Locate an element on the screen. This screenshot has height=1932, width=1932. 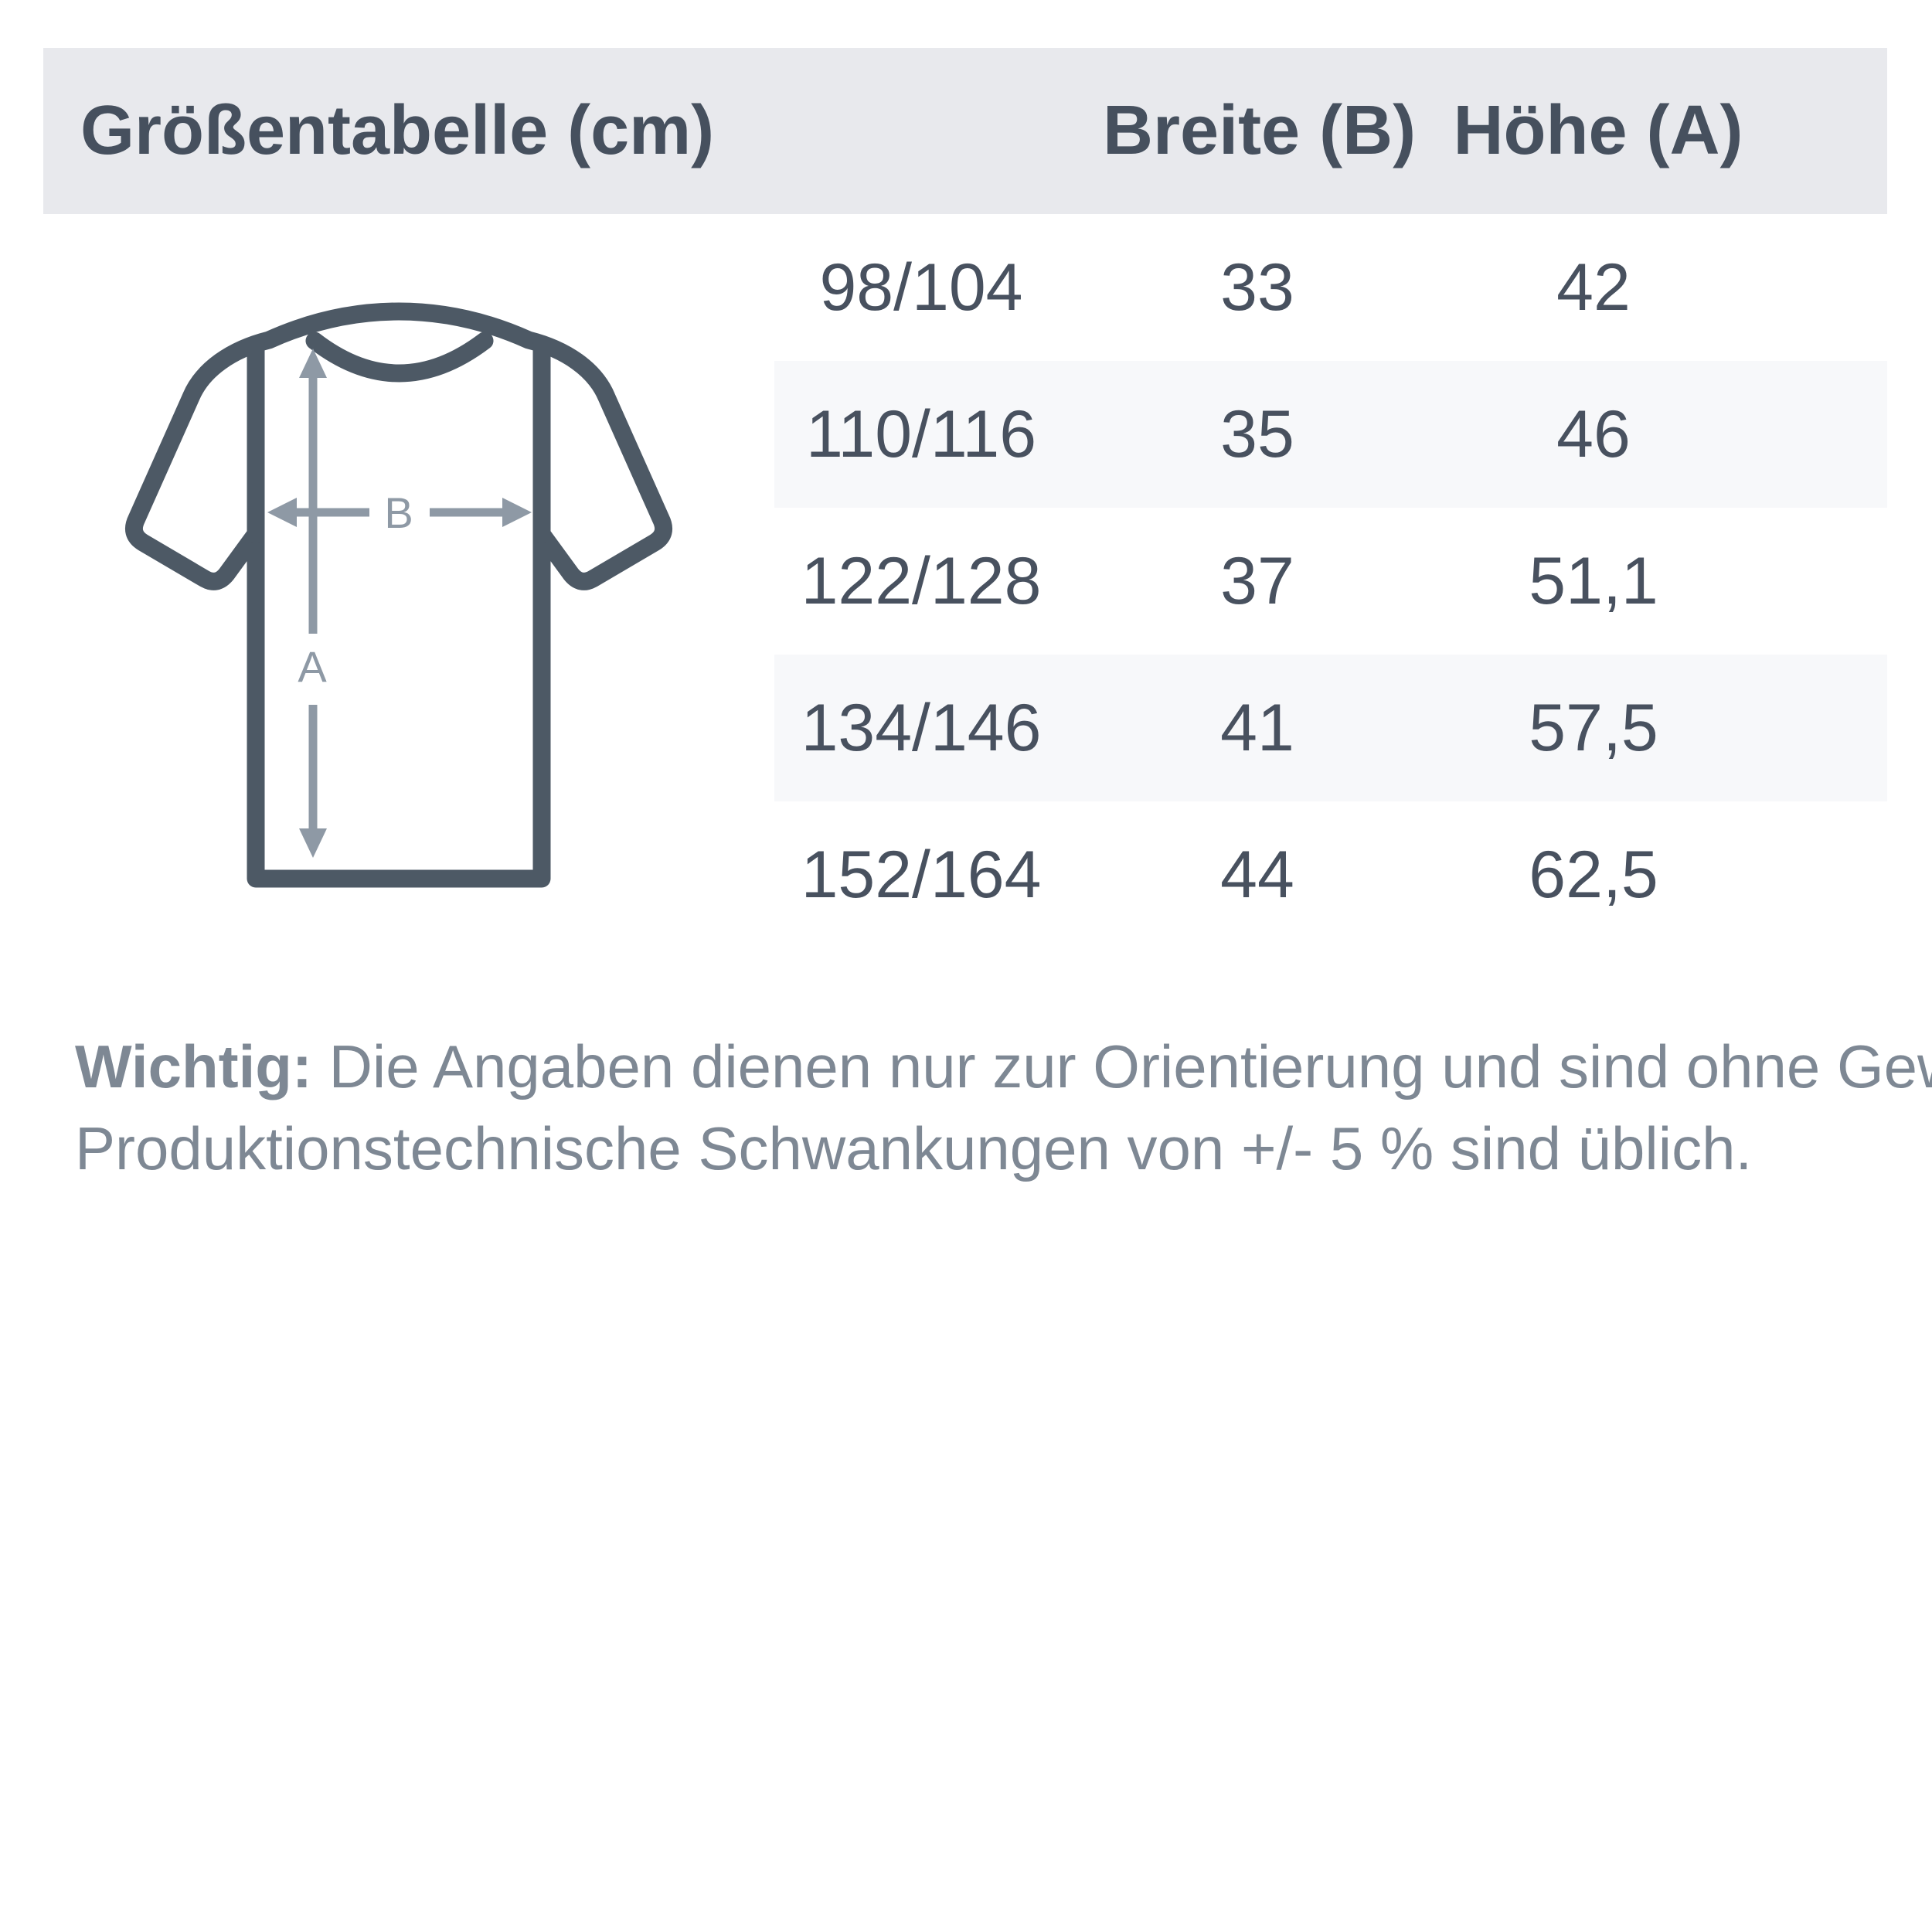
table-row: 152/164 44 62,5 is located at coordinates (1331, 875).